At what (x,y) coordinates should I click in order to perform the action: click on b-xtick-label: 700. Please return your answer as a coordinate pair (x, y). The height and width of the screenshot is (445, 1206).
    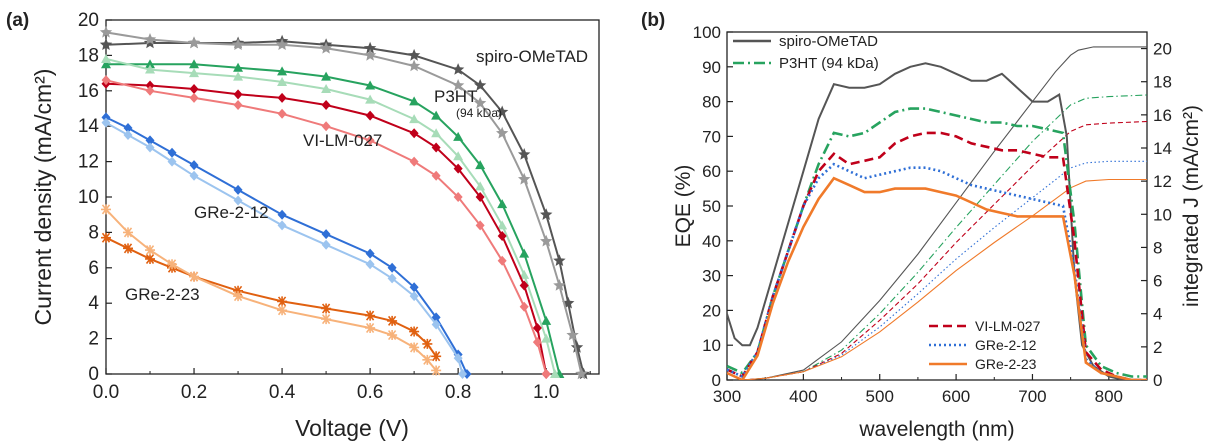
    Looking at the image, I should click on (1032, 396).